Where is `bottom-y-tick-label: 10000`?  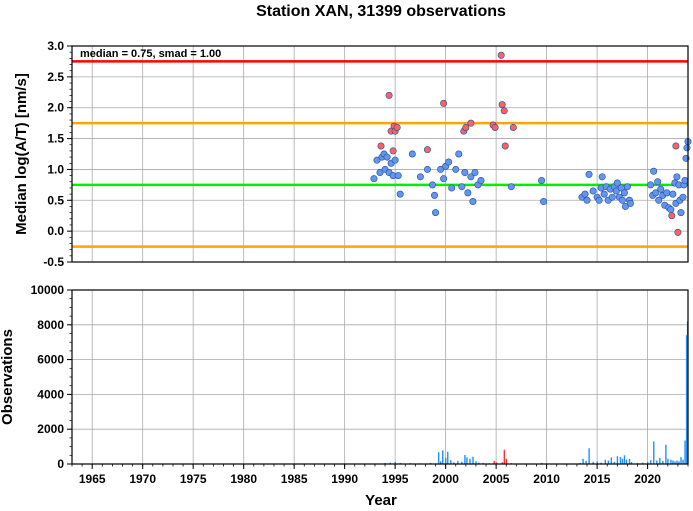 bottom-y-tick-label: 10000 is located at coordinates (48, 290).